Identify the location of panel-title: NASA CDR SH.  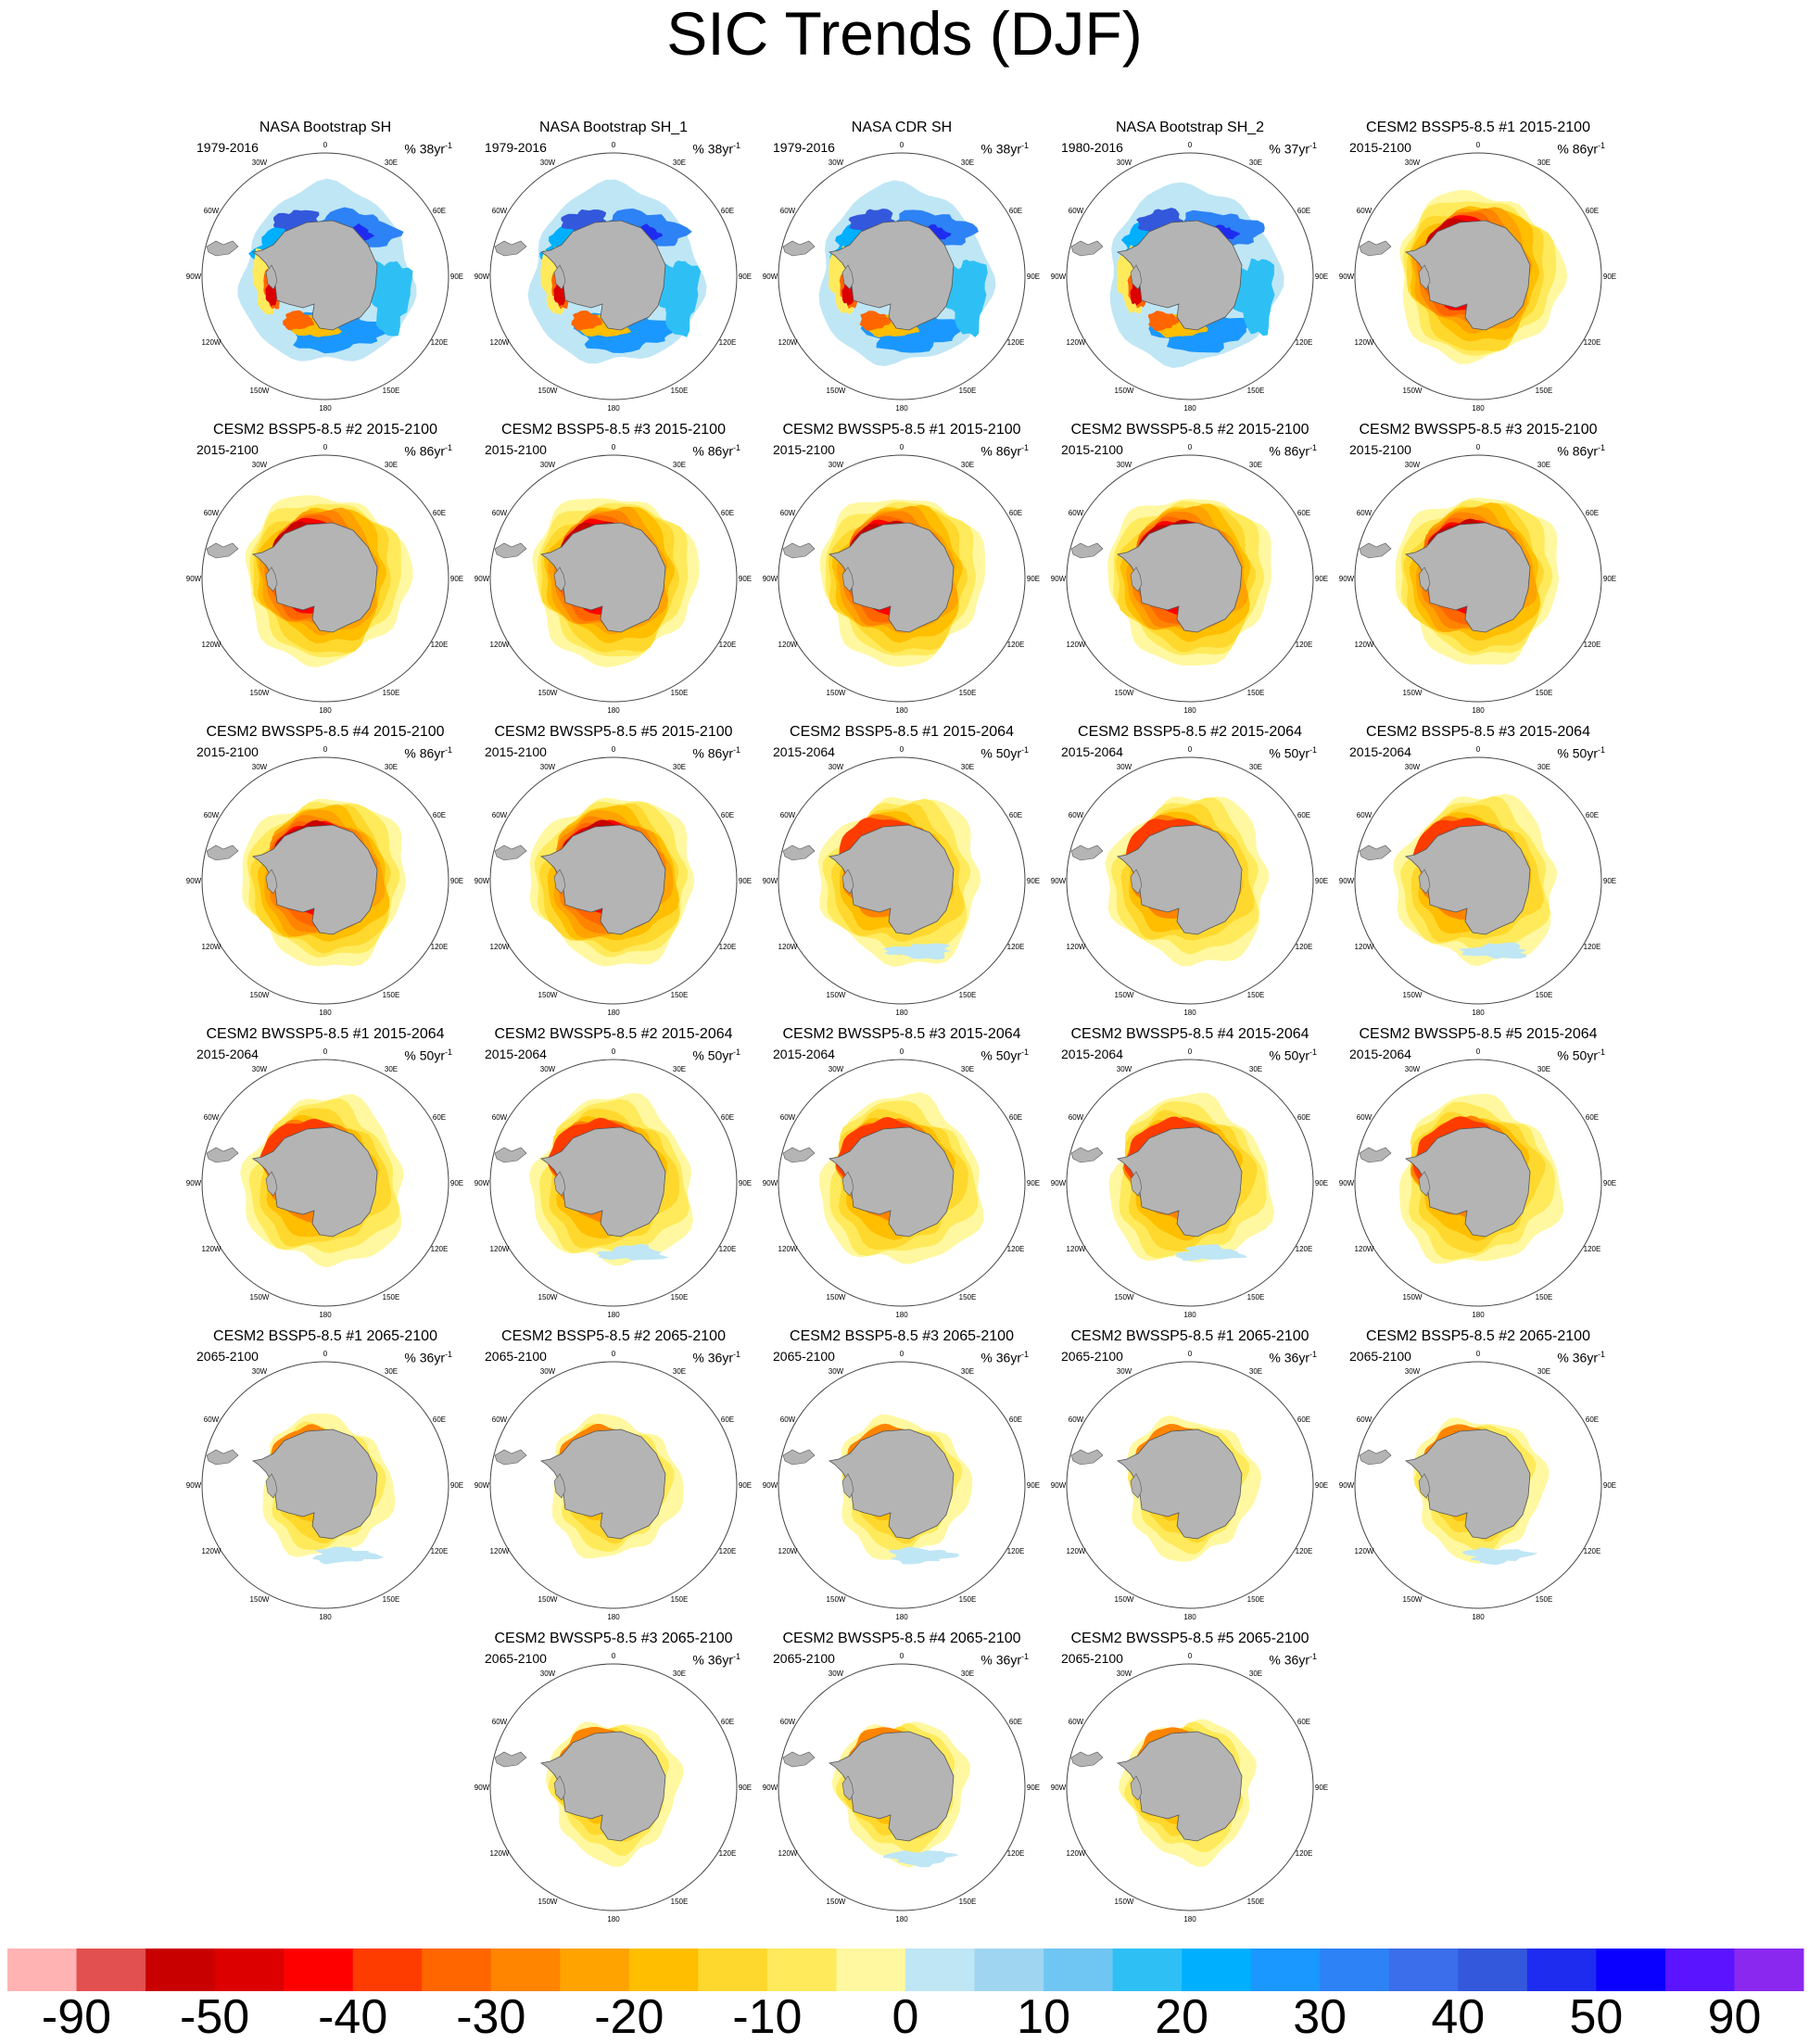
(902, 128).